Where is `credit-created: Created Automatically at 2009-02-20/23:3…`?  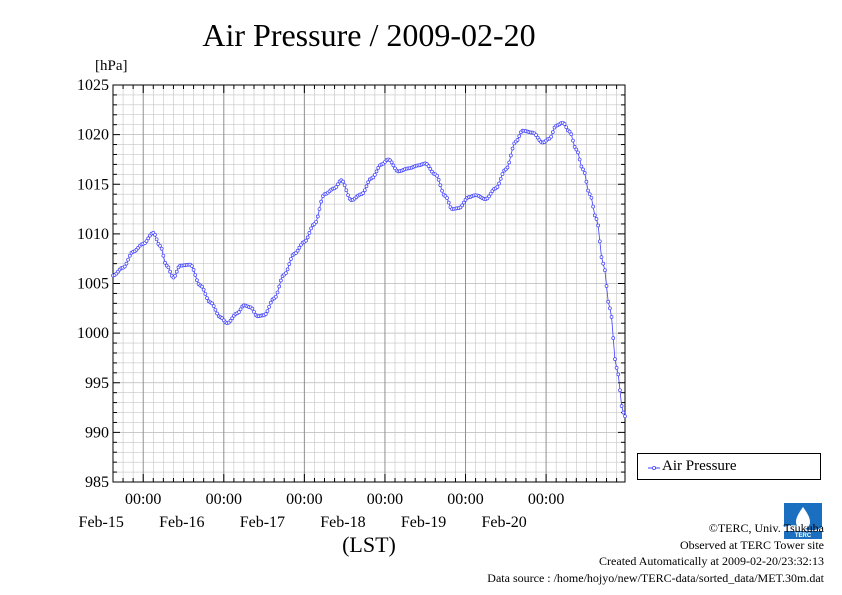 credit-created: Created Automatically at 2009-02-20/23:3… is located at coordinates (711, 561).